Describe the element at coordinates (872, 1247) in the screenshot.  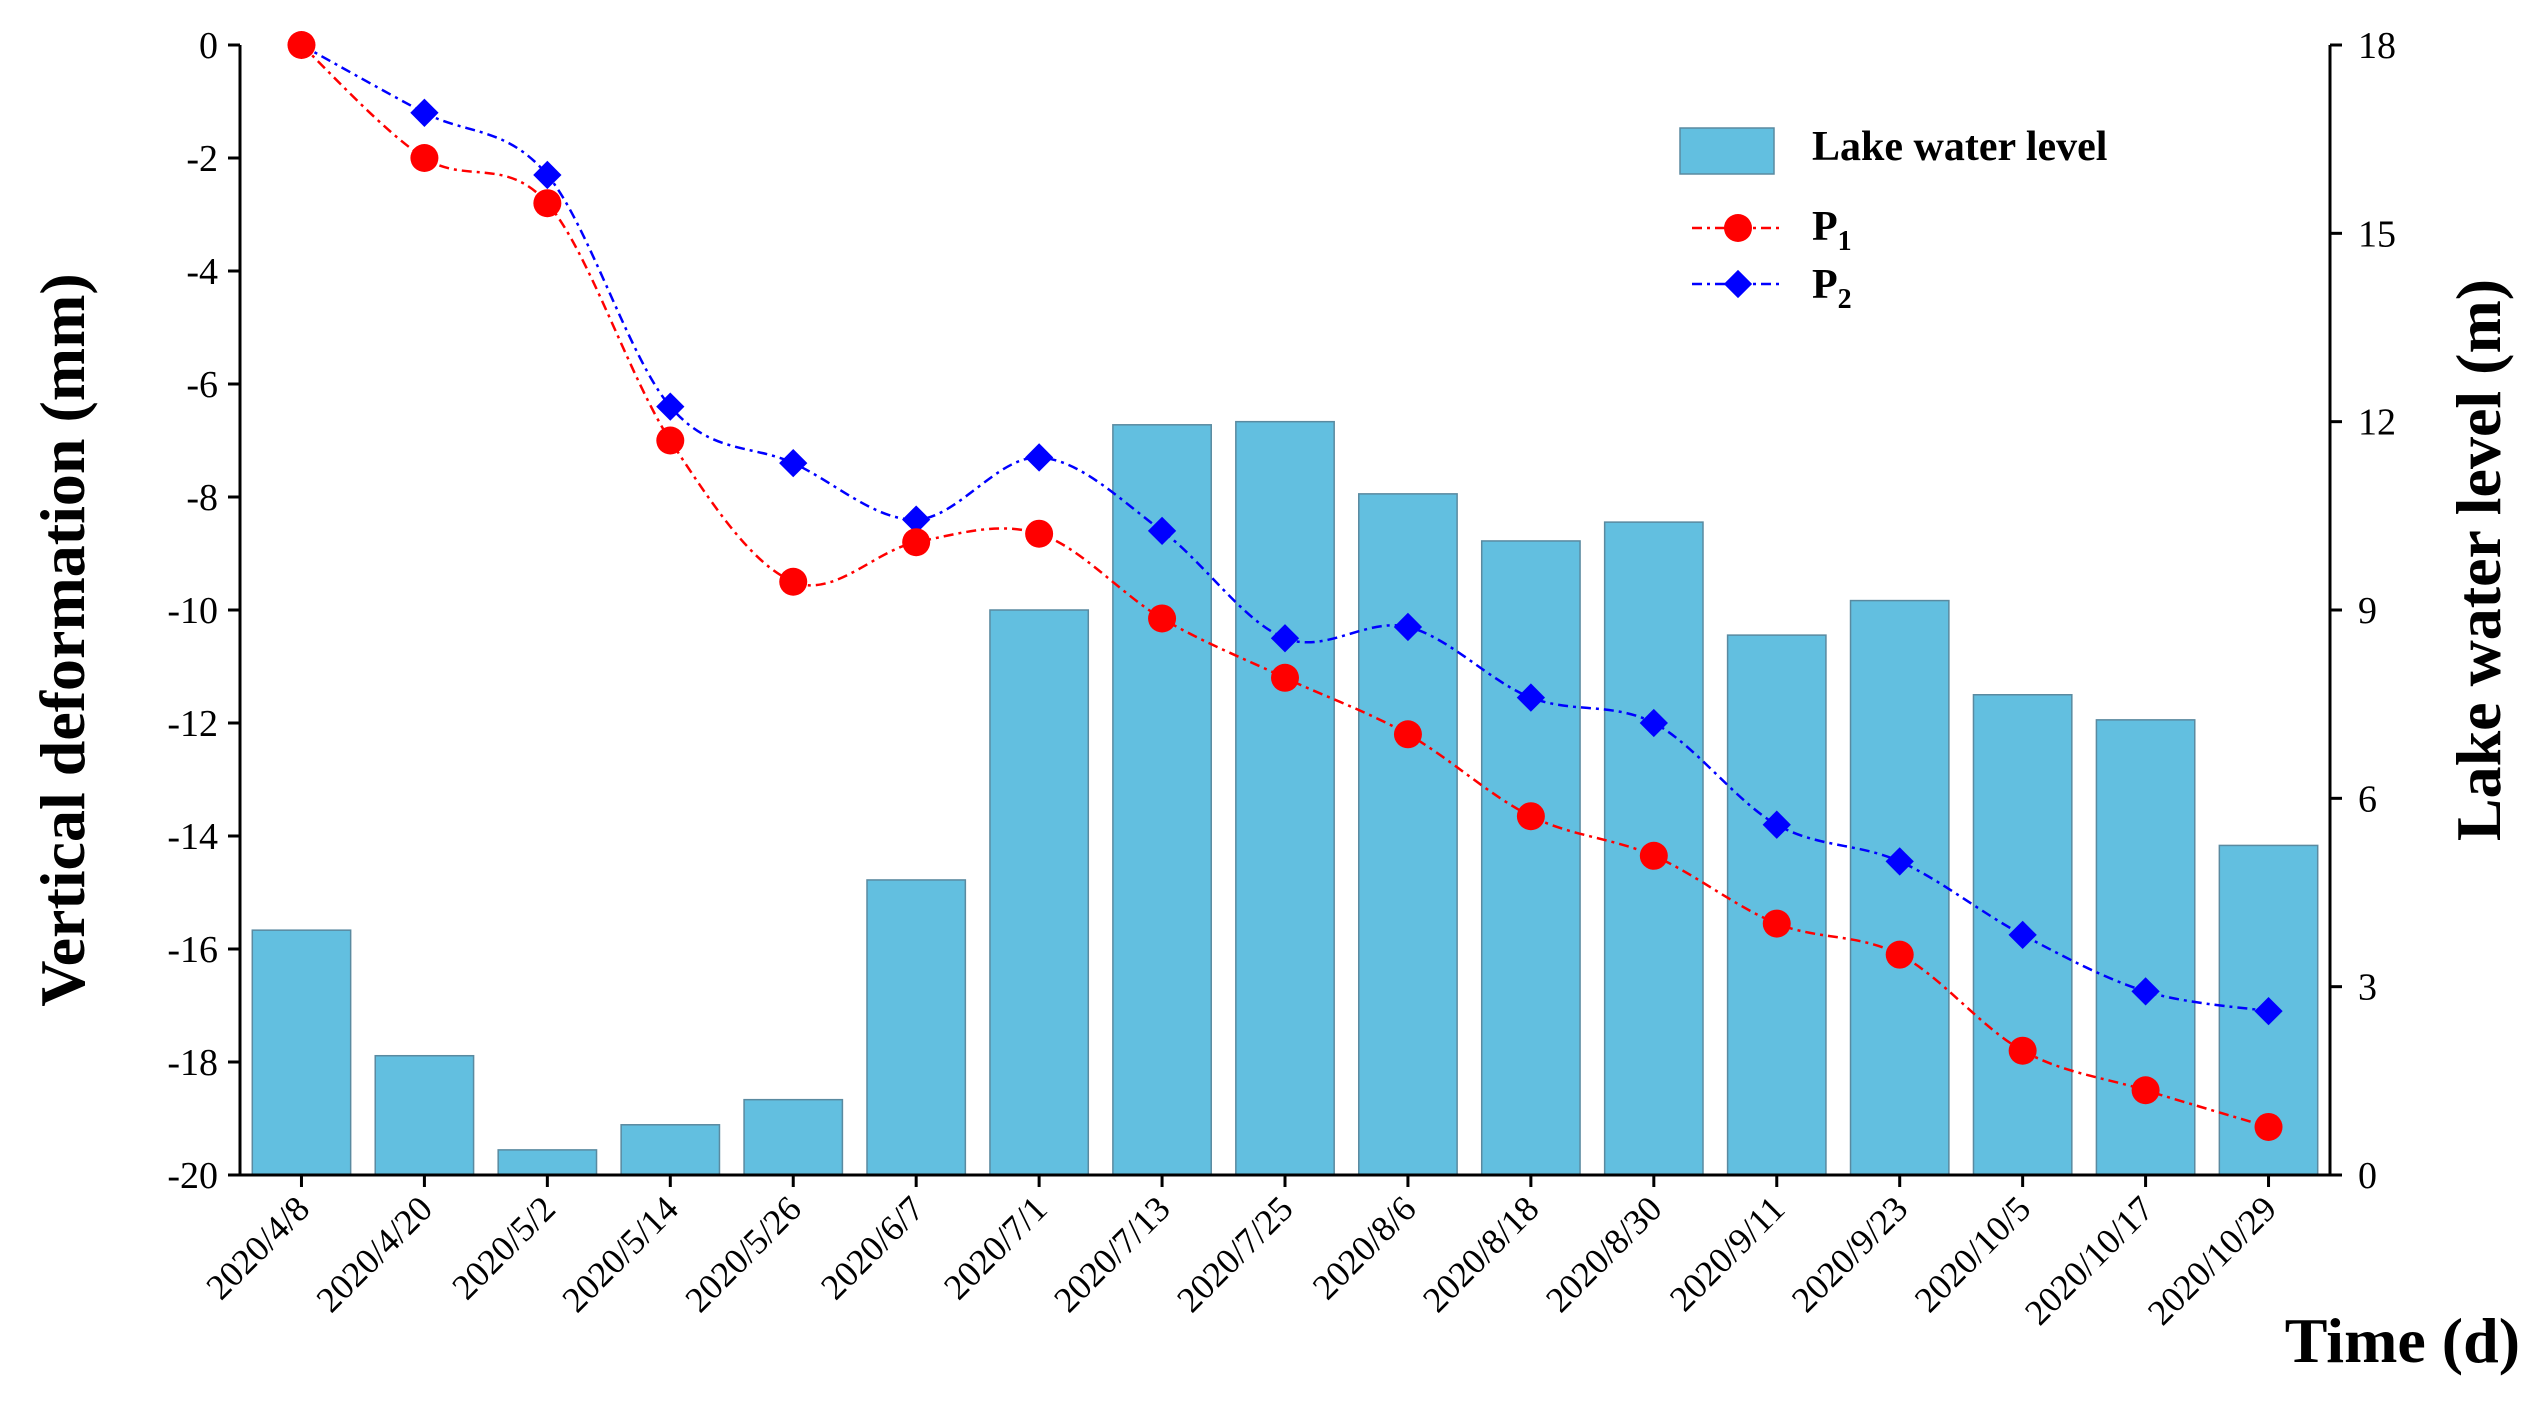
I see `x-tick-label: 2020/6/7` at that location.